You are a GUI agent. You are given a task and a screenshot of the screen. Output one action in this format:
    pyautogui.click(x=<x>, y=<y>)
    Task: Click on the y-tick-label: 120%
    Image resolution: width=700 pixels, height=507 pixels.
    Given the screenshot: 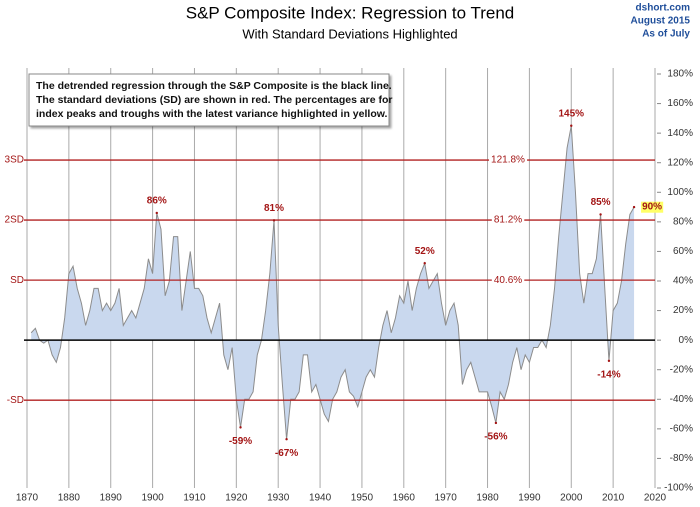 What is the action you would take?
    pyautogui.click(x=680, y=162)
    